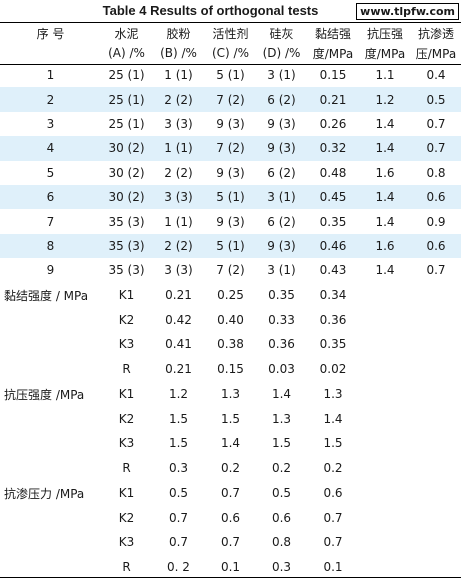 The width and height of the screenshot is (461, 580). Describe the element at coordinates (126, 270) in the screenshot. I see `table-cell: 35 (3)` at that location.